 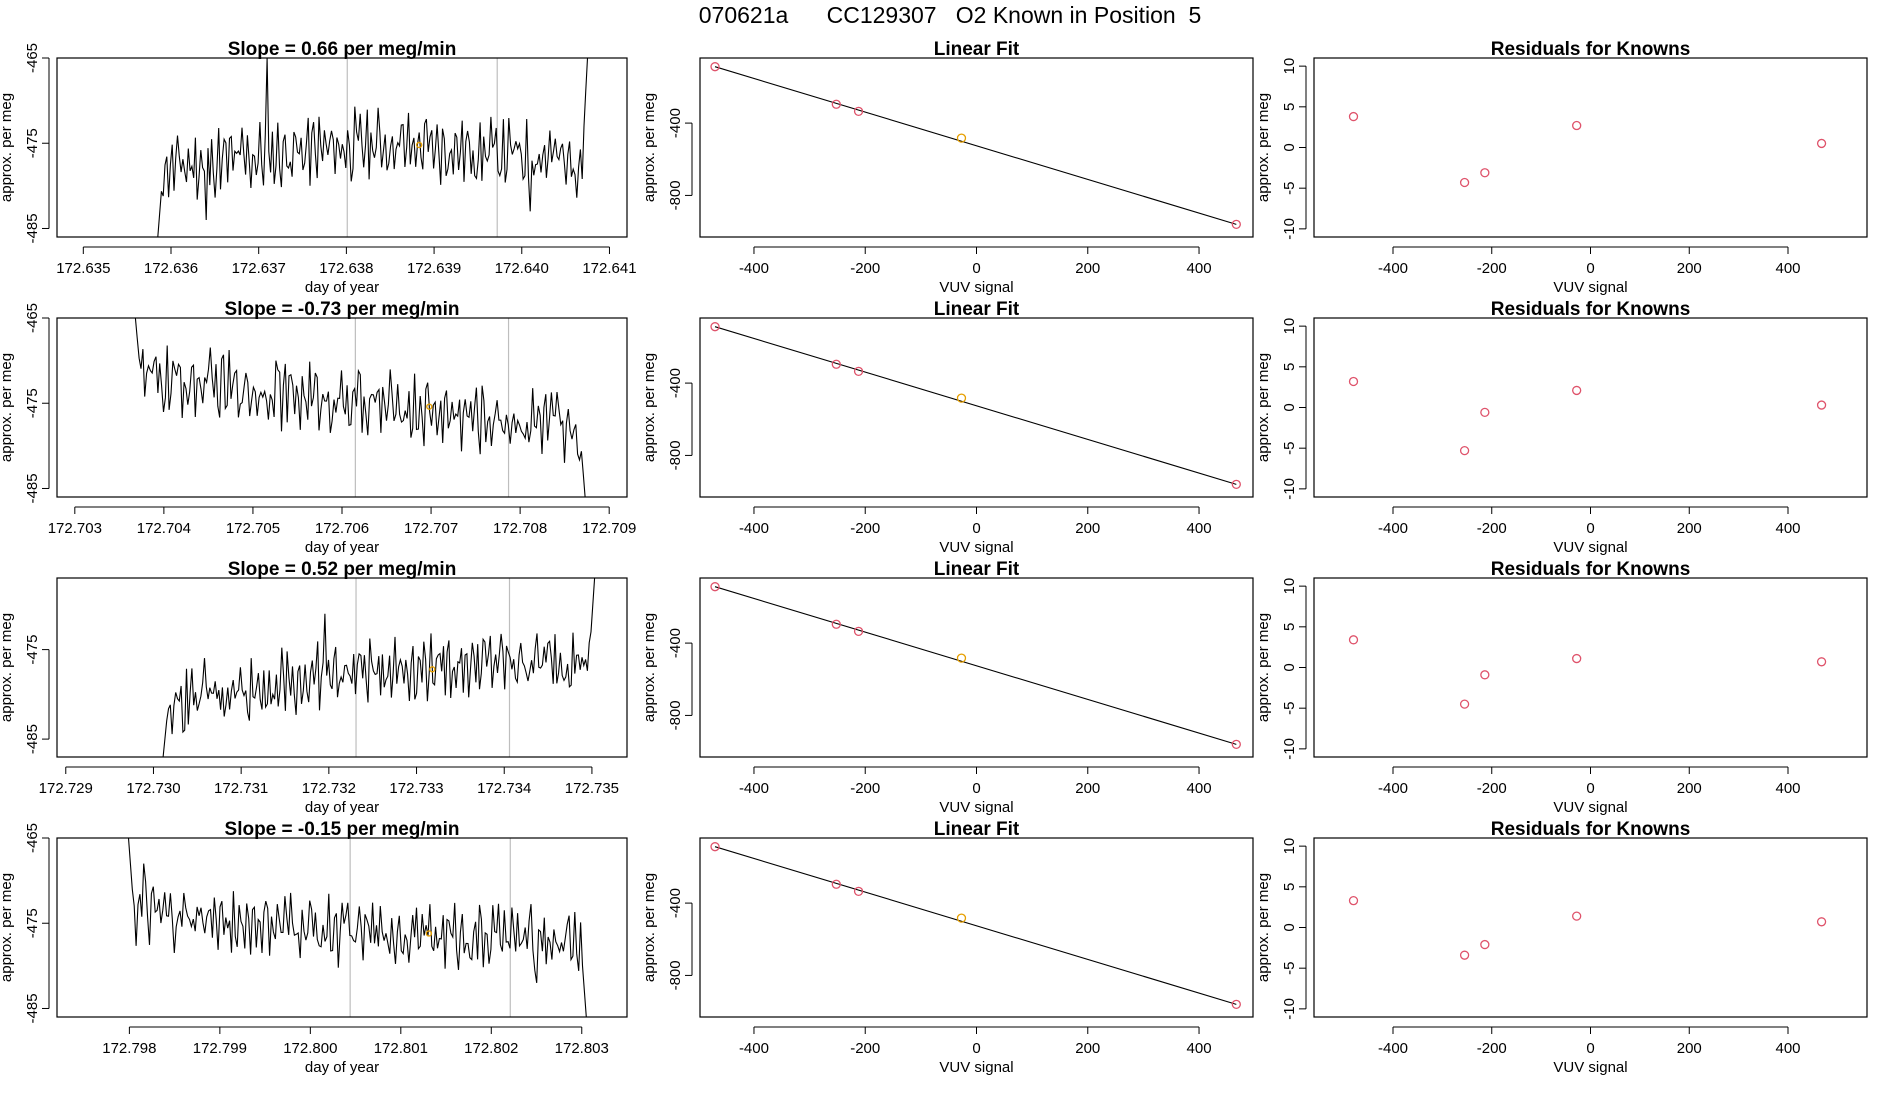 What do you see at coordinates (401, 1048) in the screenshot?
I see `x-tick-label: 172.801` at bounding box center [401, 1048].